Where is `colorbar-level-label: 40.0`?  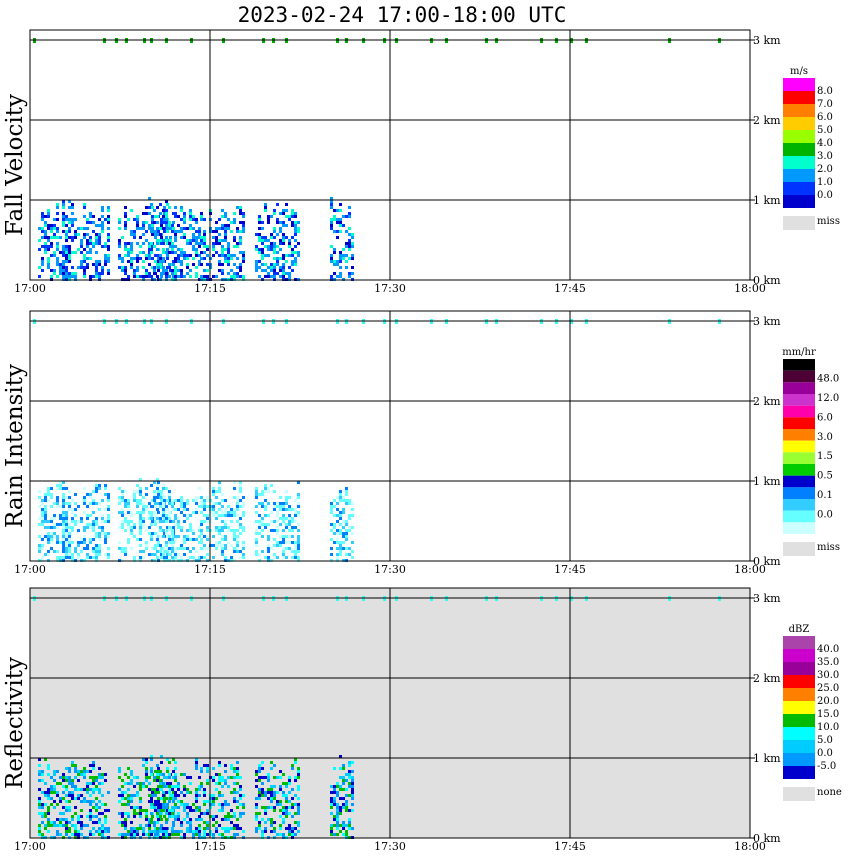
colorbar-level-label: 40.0 is located at coordinates (828, 649).